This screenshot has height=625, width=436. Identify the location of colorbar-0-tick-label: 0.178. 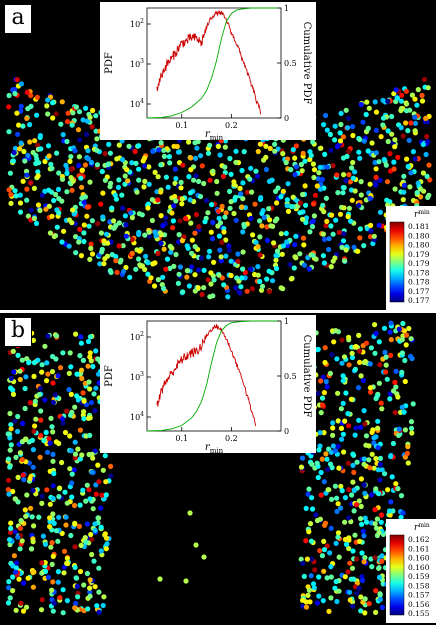
(419, 282).